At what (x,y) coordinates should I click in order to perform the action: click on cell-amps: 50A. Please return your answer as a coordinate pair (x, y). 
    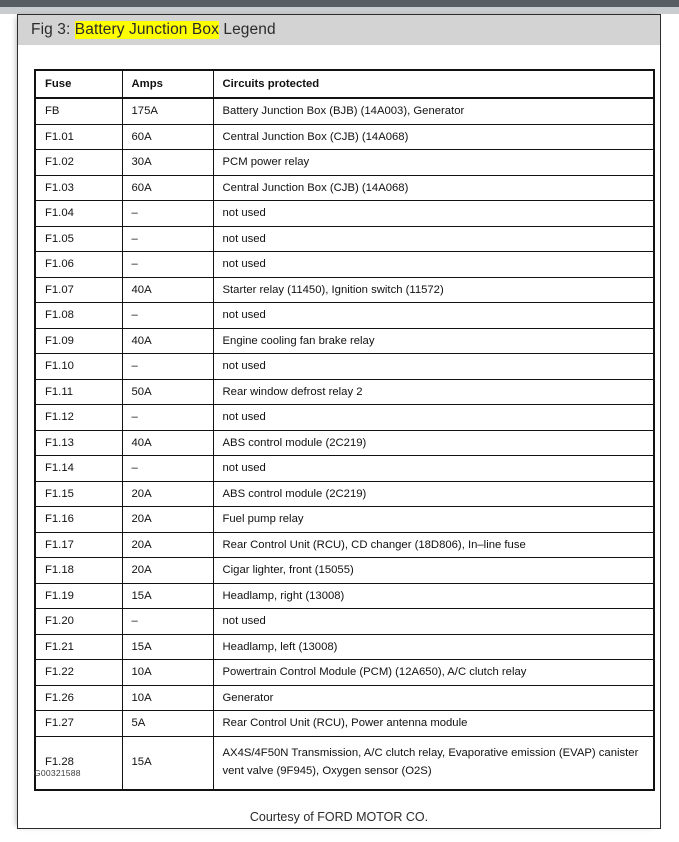
    Looking at the image, I should click on (167, 391).